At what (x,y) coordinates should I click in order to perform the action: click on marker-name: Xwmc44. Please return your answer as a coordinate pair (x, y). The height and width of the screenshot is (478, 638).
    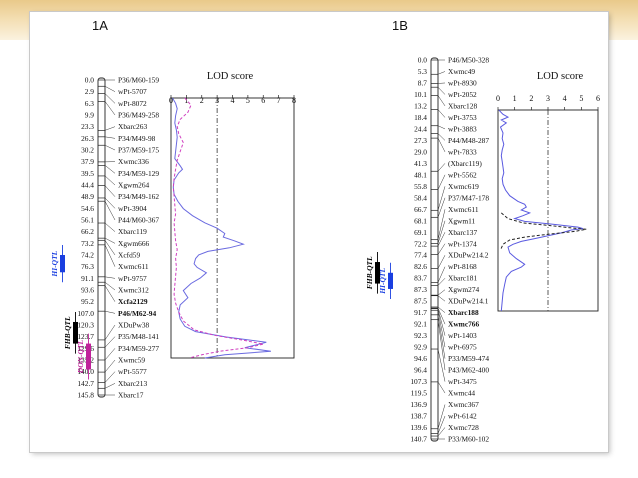
    Looking at the image, I should click on (461, 393).